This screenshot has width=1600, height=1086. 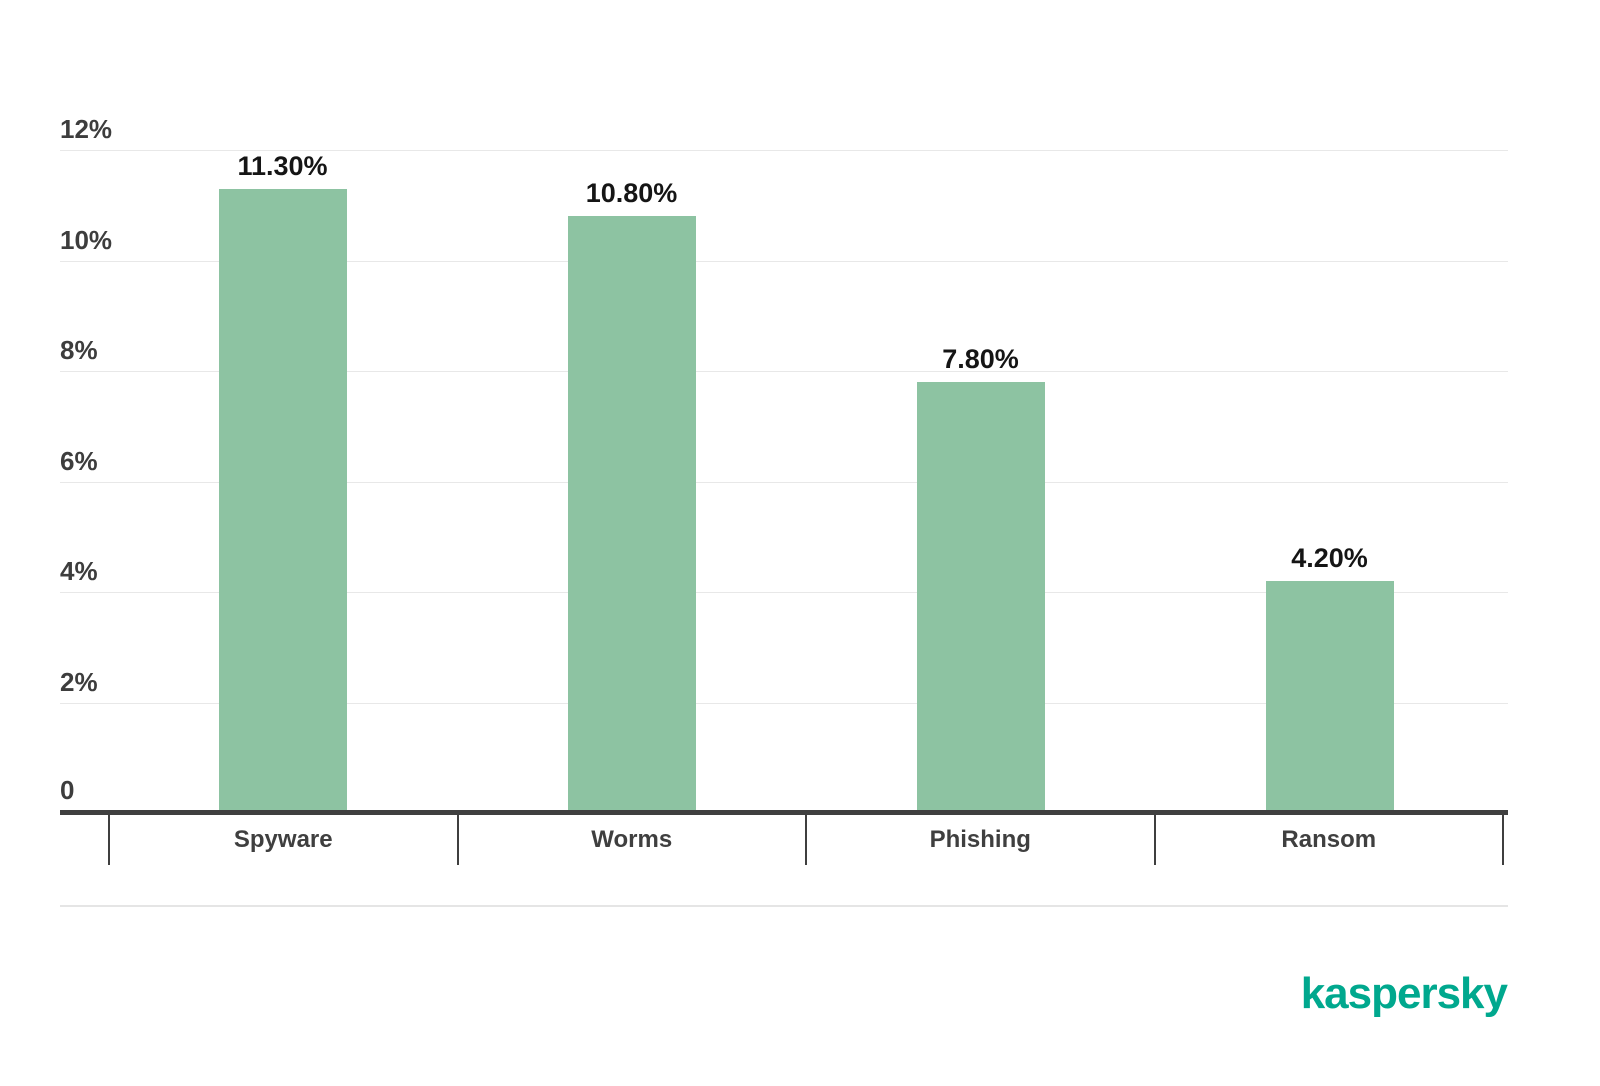 What do you see at coordinates (282, 840) in the screenshot?
I see `x-axis-label: Spyware` at bounding box center [282, 840].